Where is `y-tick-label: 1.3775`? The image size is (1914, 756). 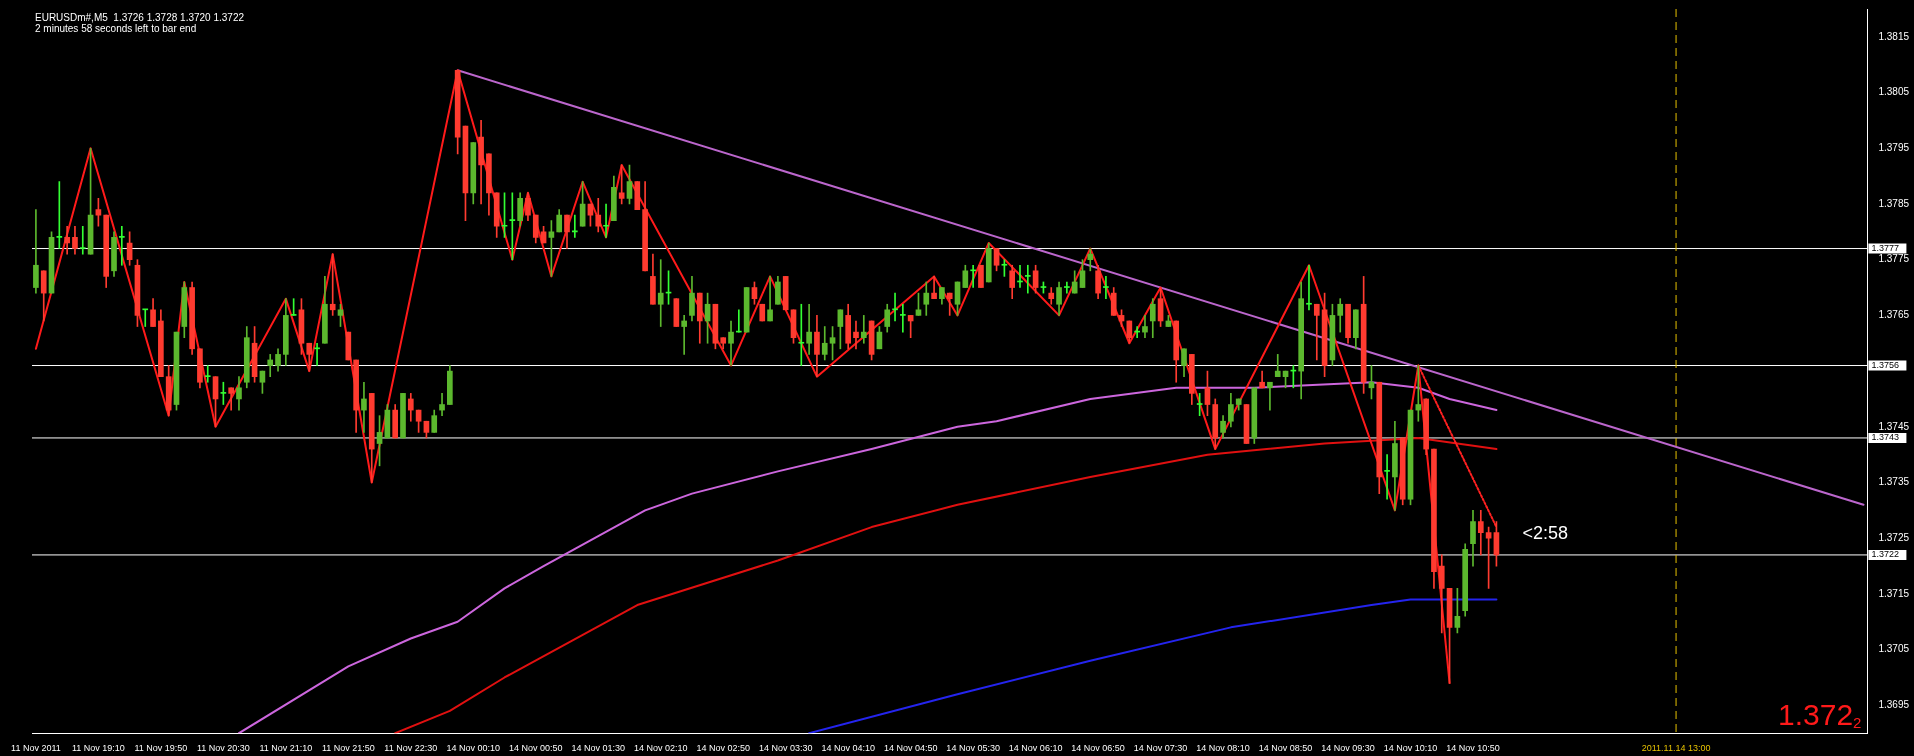 y-tick-label: 1.3775 is located at coordinates (1894, 259).